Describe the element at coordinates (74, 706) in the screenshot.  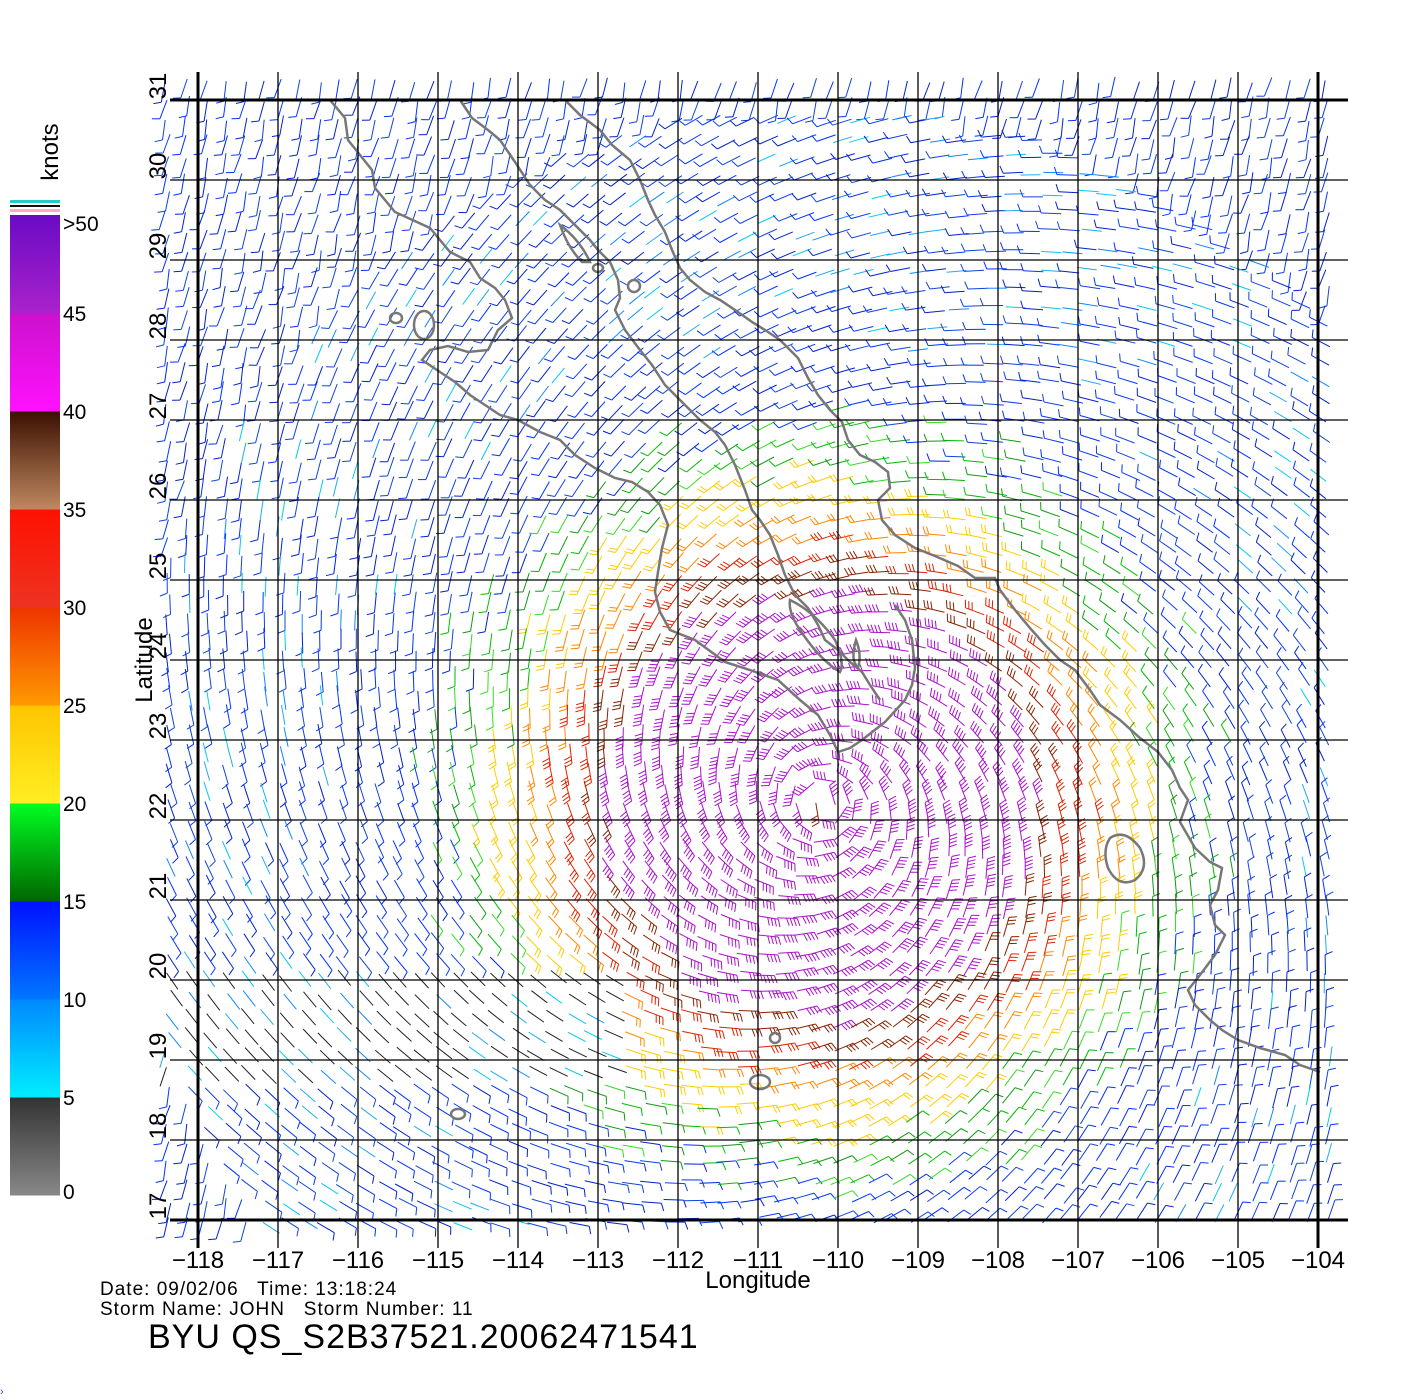
I see `legend-label: 25` at that location.